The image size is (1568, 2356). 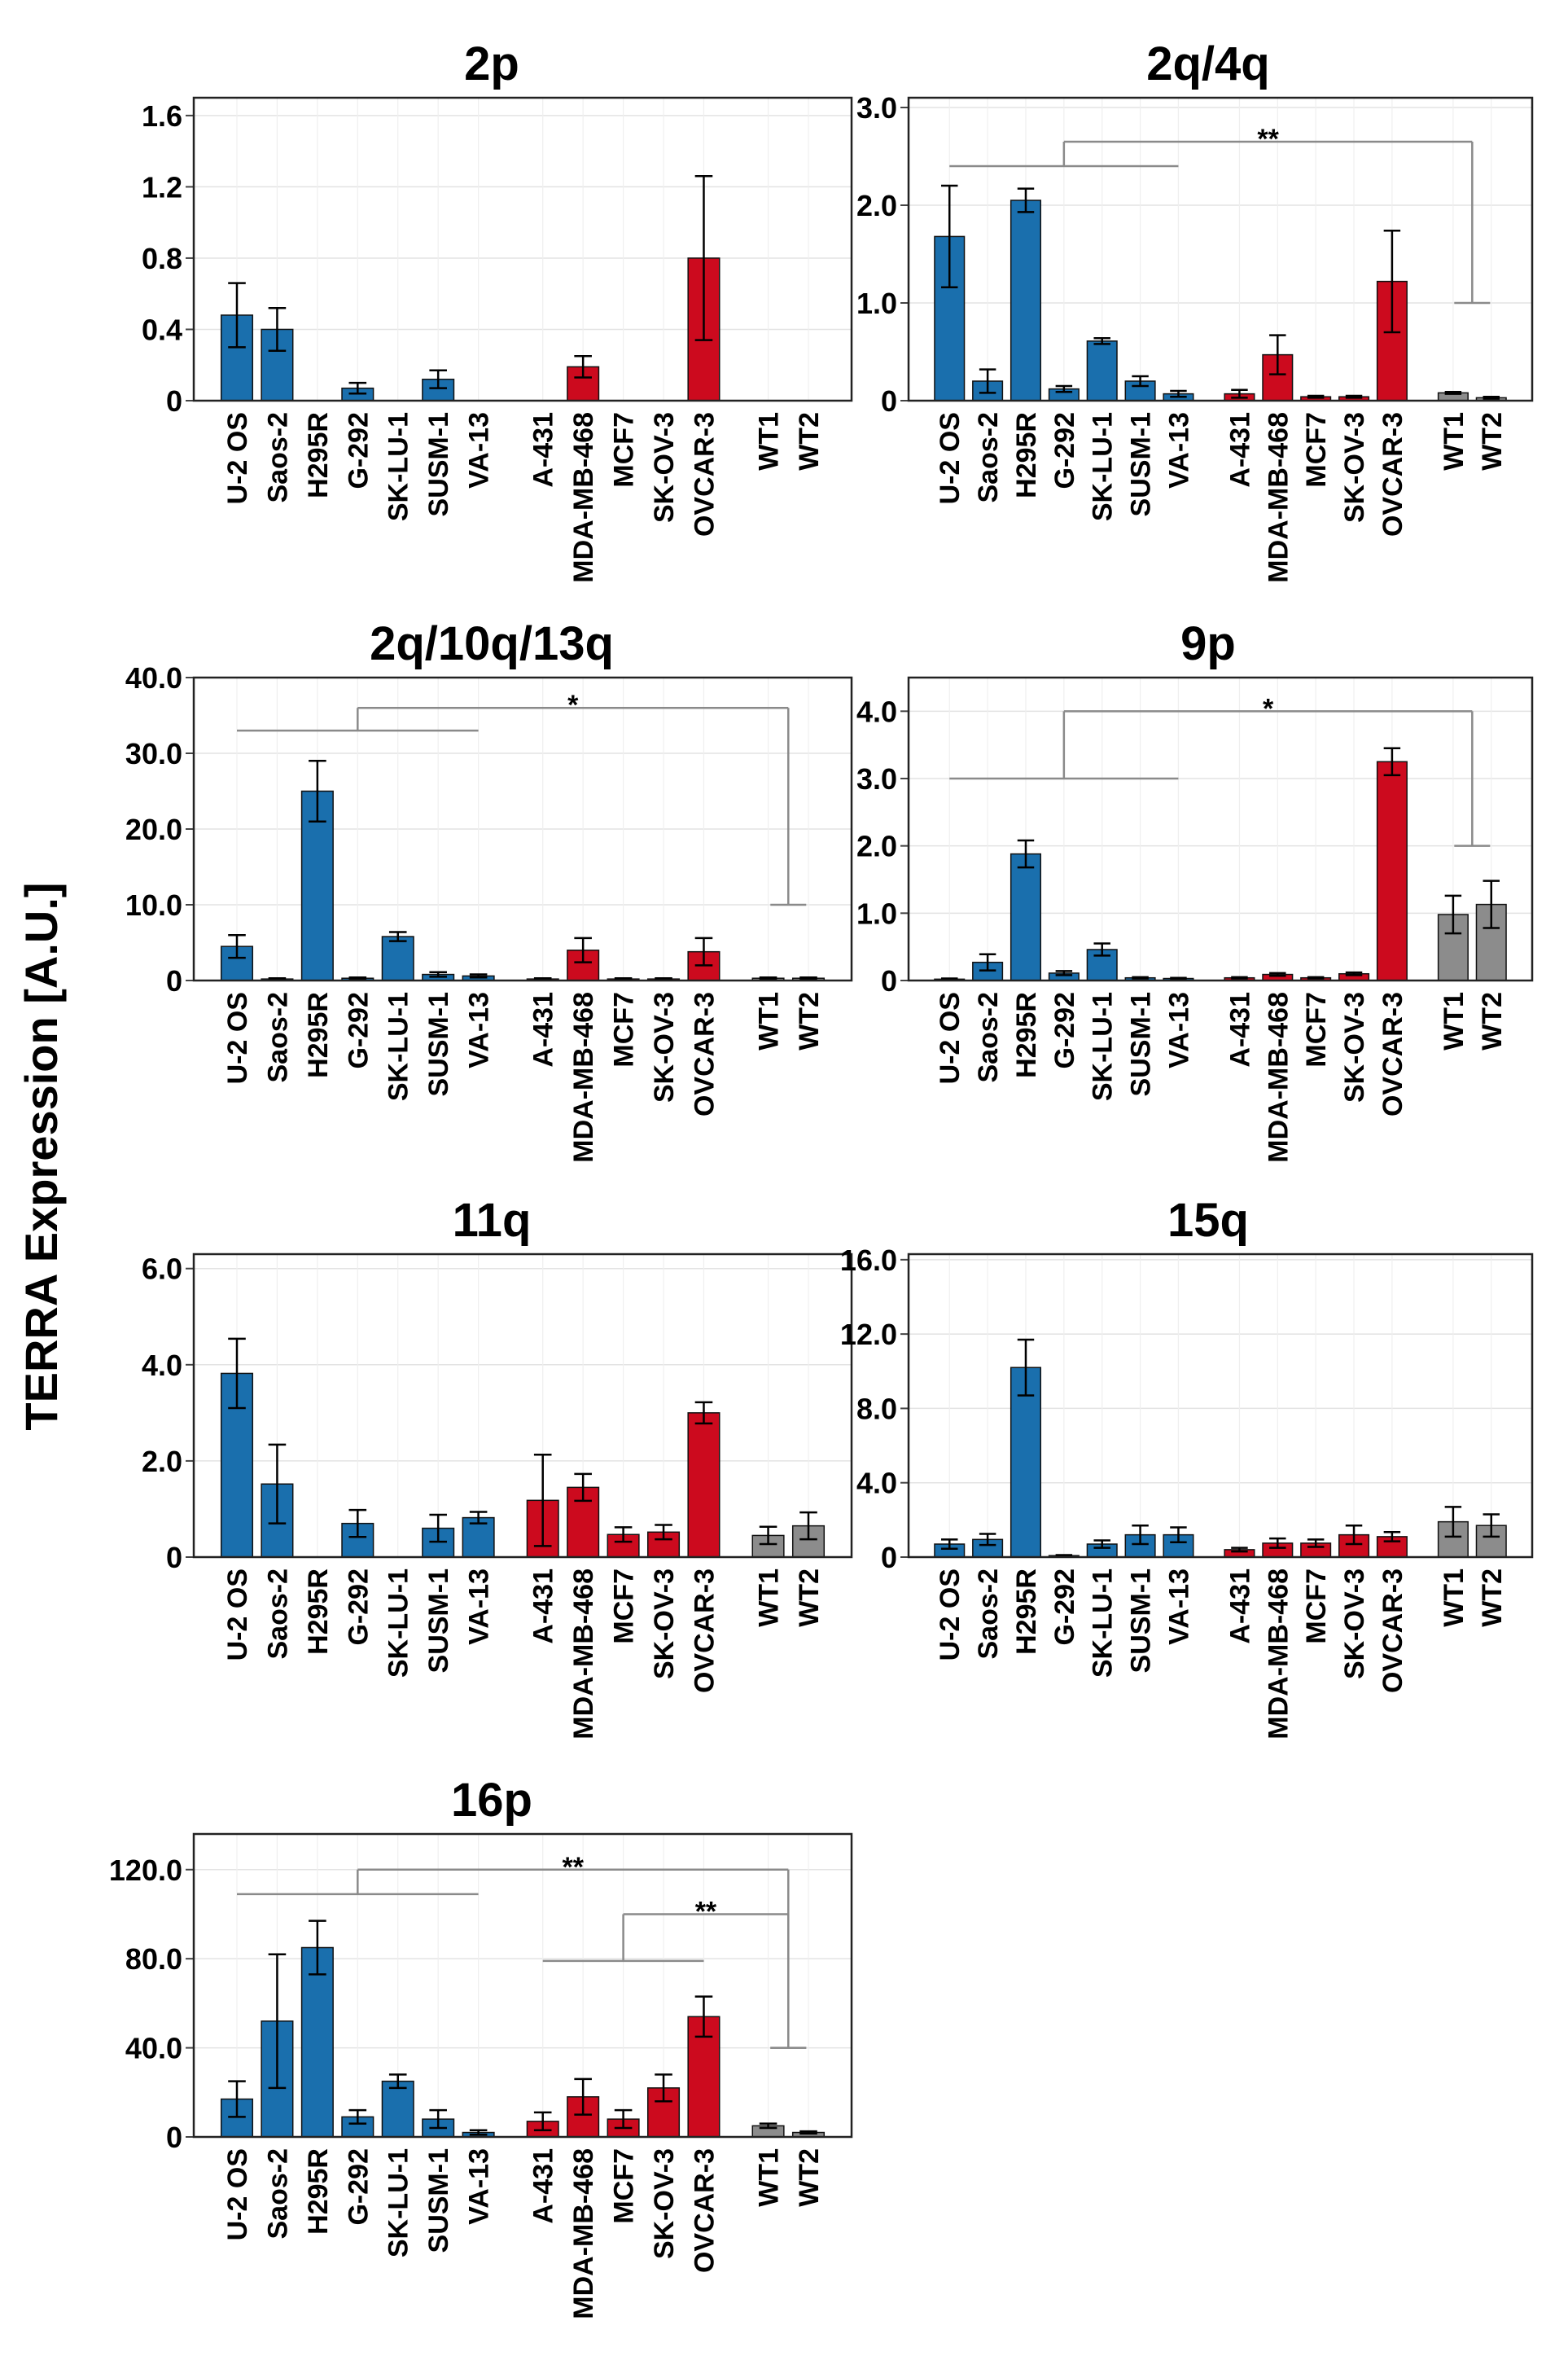 What do you see at coordinates (1208, 643) in the screenshot?
I see `chart-title: 9p` at bounding box center [1208, 643].